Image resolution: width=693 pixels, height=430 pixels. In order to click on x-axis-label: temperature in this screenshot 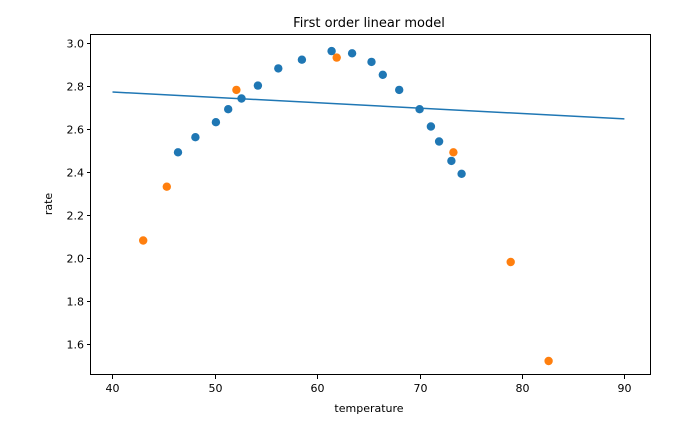, I will do `click(368, 408)`.